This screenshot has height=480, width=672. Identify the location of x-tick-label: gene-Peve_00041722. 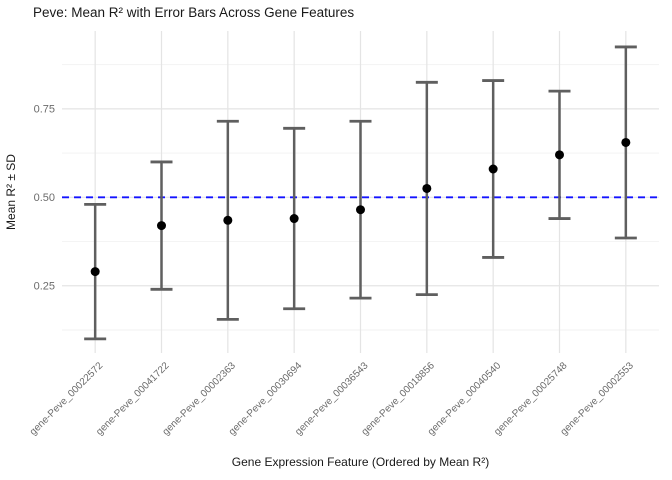
(133, 399).